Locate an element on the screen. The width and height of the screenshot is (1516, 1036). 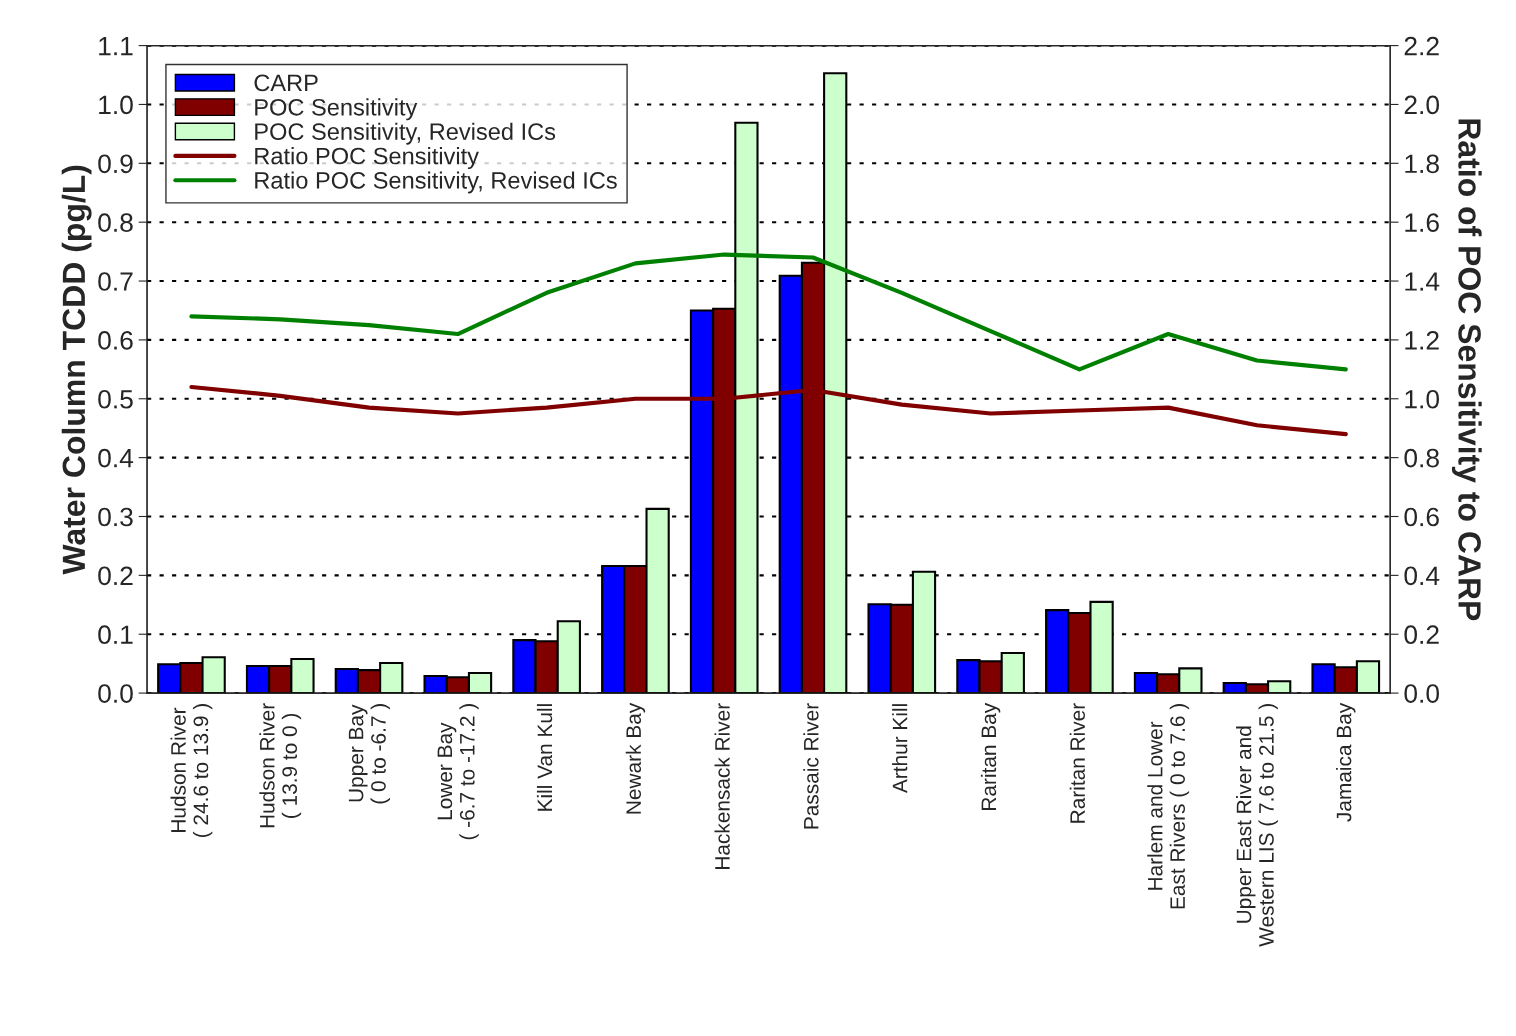
x-tick-label: Lower Bay ( -6.7 to -17.2 ) is located at coordinates (458, 772).